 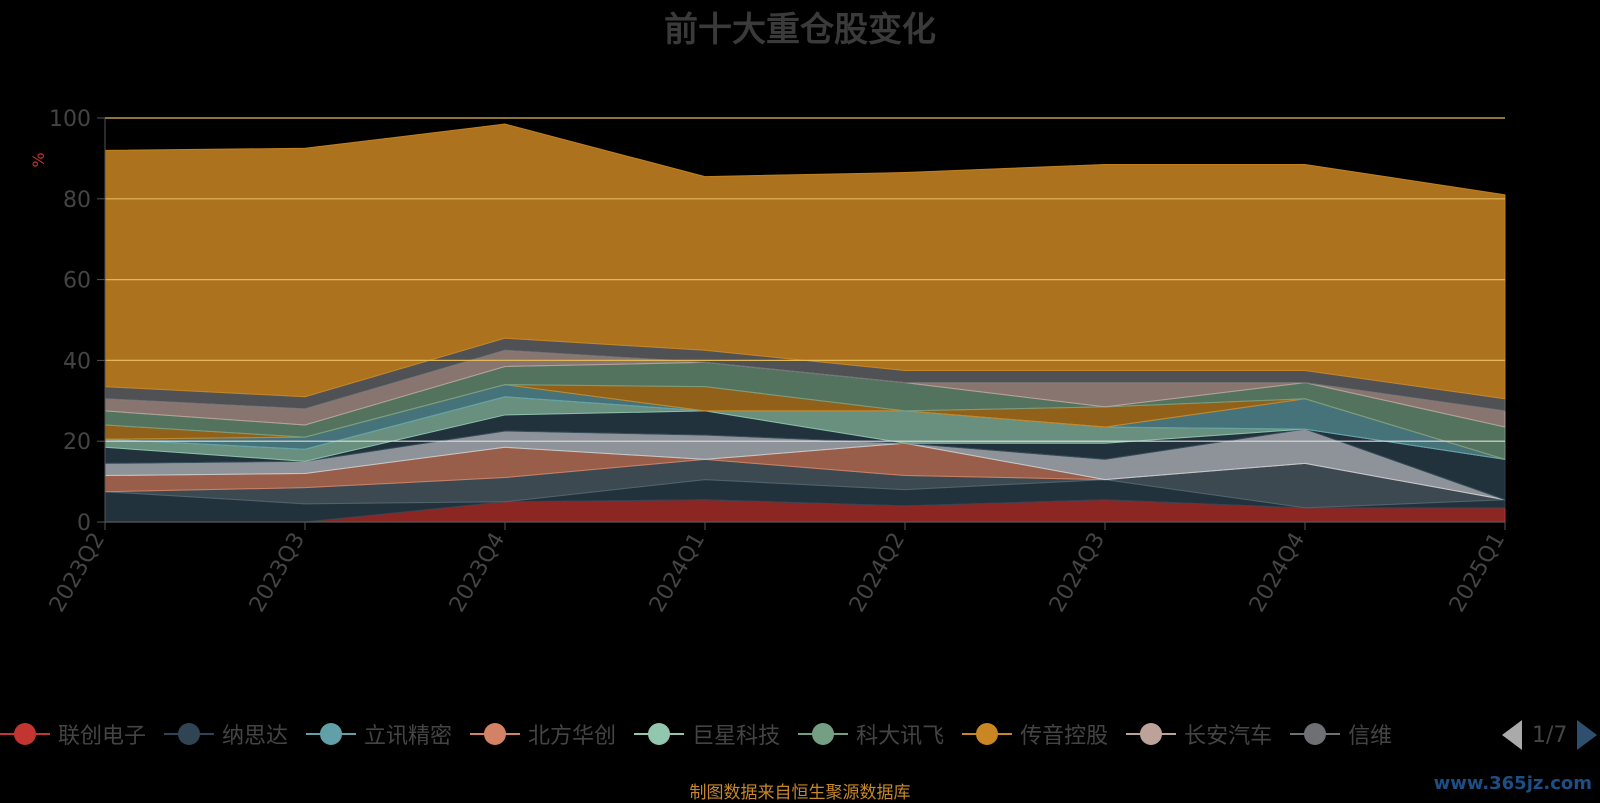 I want to click on prev-page-icon, so click(x=1512, y=735).